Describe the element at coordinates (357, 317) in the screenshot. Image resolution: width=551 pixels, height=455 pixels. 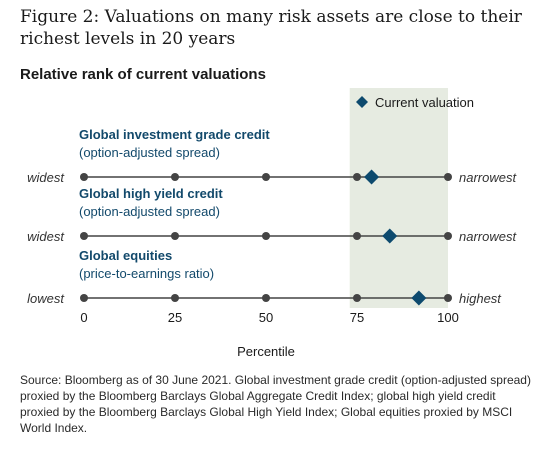
I see `x-tick-label: 75` at that location.